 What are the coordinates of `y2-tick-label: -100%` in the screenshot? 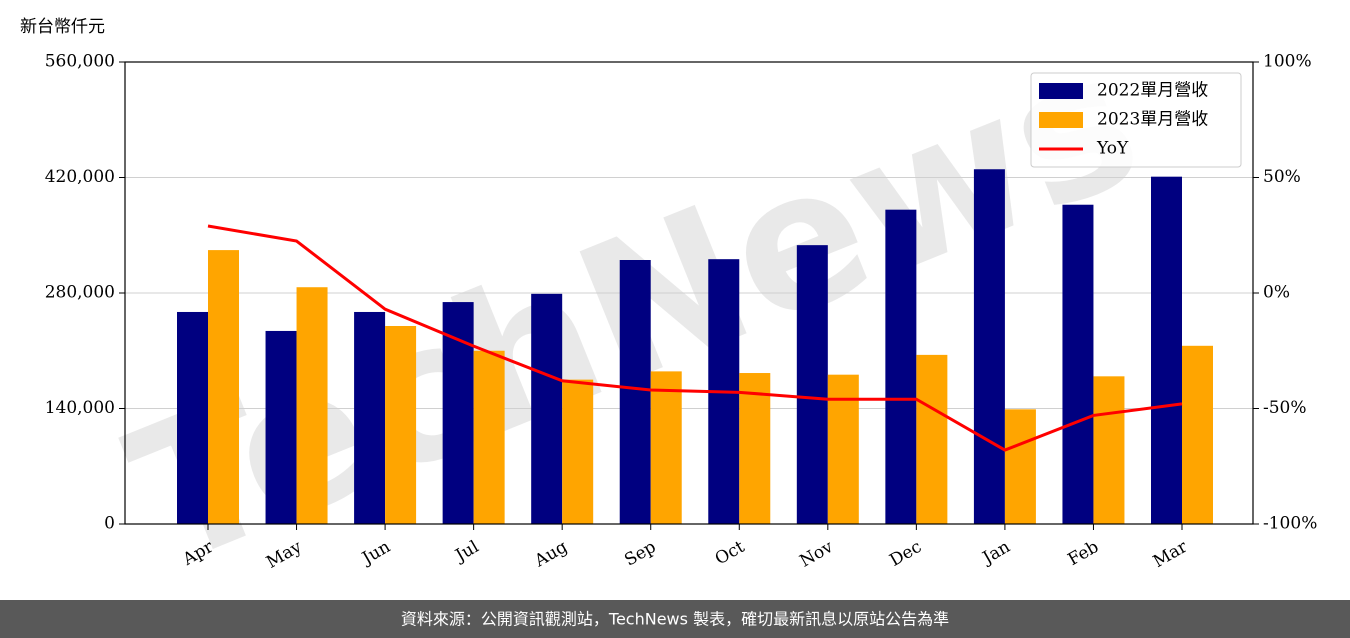 It's located at (1290, 524).